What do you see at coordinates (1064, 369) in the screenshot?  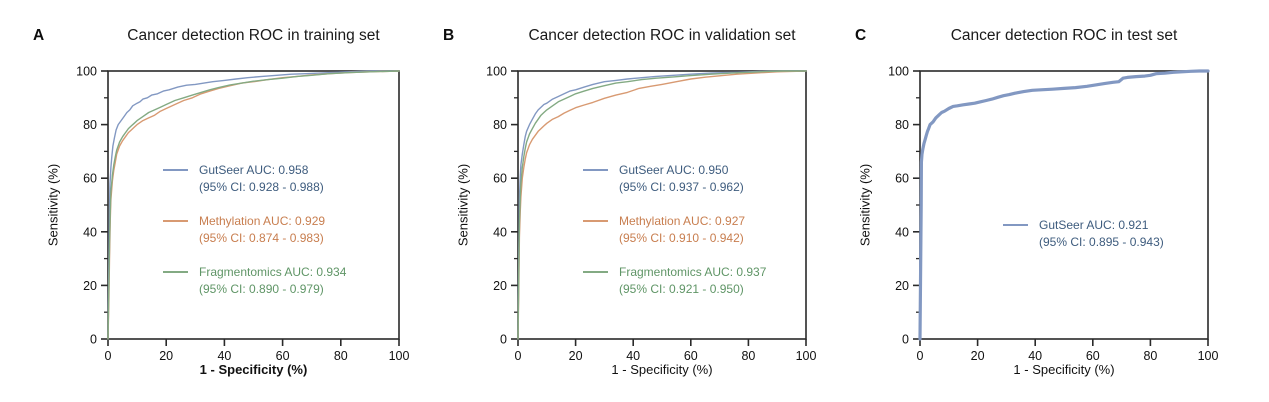 I see `x-axis-label-c: 1 - Specificity (%)` at bounding box center [1064, 369].